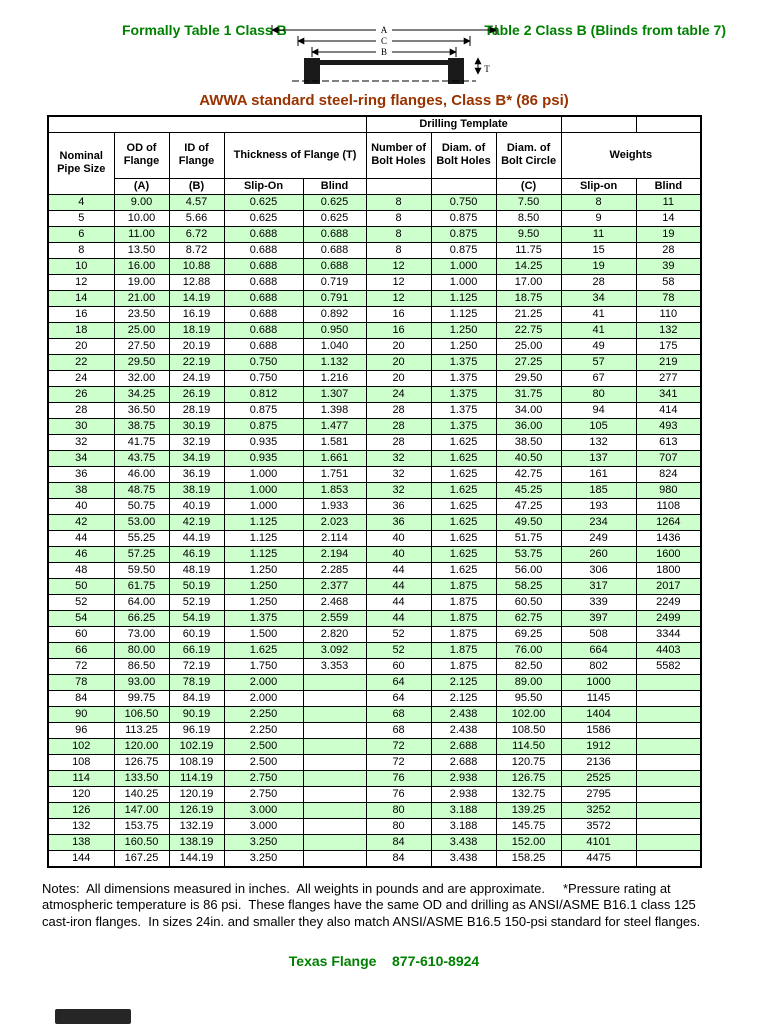 This screenshot has width=768, height=1024. What do you see at coordinates (374, 442) in the screenshot?
I see `table-row: 32 41.75 32.19 0.935 1.581 28 1.625 38.50 132 613` at bounding box center [374, 442].